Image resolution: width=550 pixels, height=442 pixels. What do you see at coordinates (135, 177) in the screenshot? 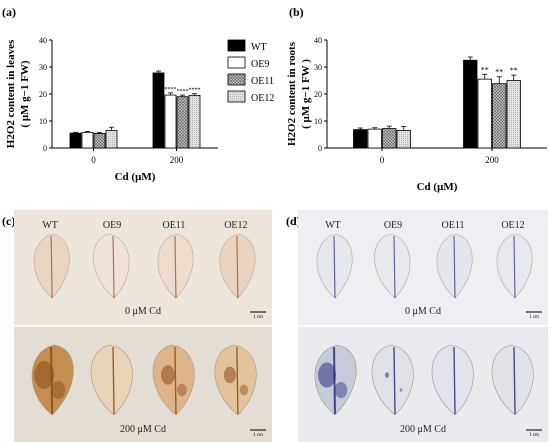
I see `x-axis-label: Cd (μM)` at bounding box center [135, 177].